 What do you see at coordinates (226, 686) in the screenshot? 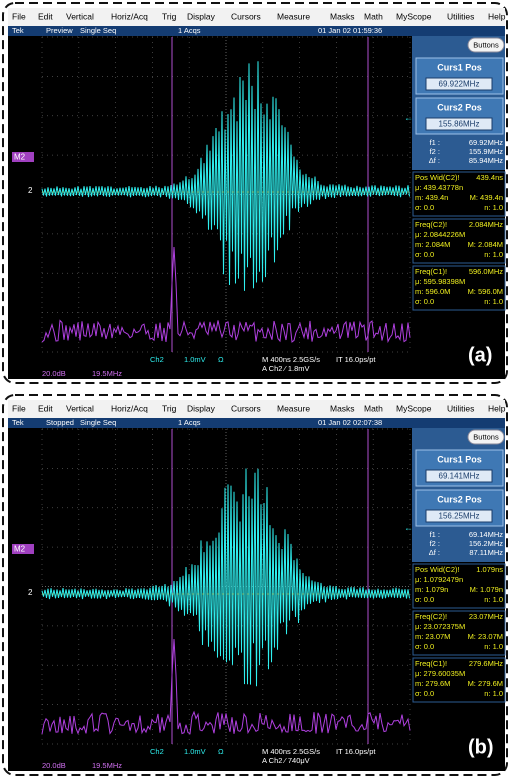
I see `waveform-math` at bounding box center [226, 686].